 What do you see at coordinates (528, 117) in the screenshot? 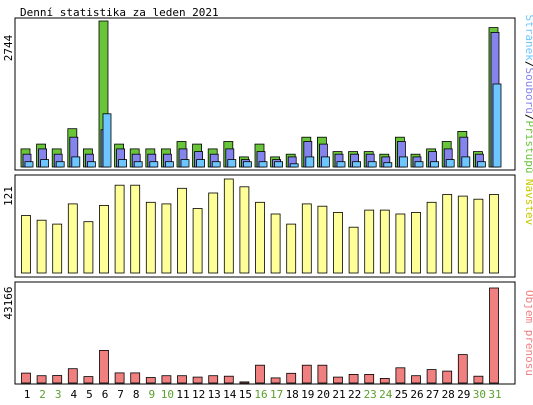
I see `legend-sep-2: /` at bounding box center [528, 117].